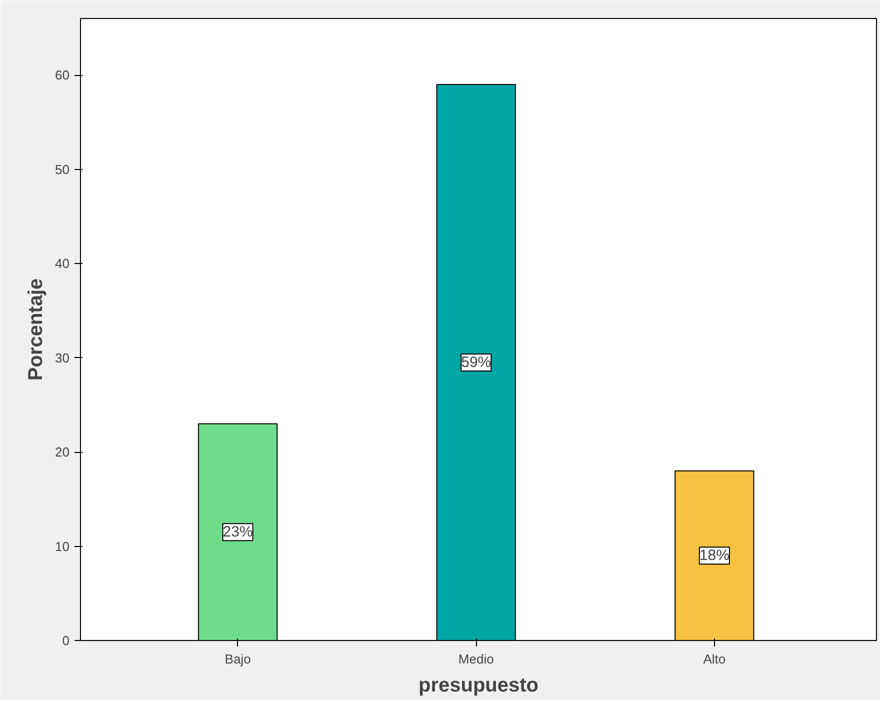  What do you see at coordinates (62, 169) in the screenshot?
I see `y-tick-label: 50` at bounding box center [62, 169].